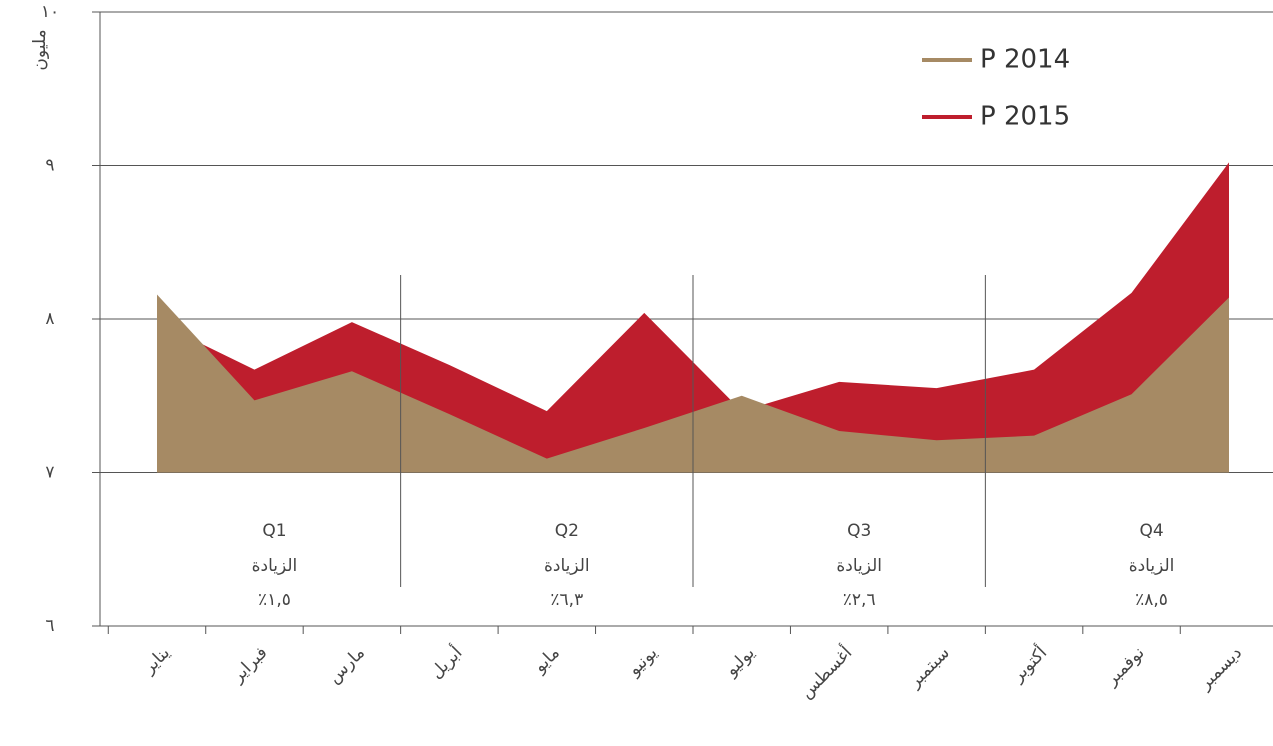  Describe the element at coordinates (1151, 600) in the screenshot. I see `quarter-increase: ٪٨,٥` at that location.